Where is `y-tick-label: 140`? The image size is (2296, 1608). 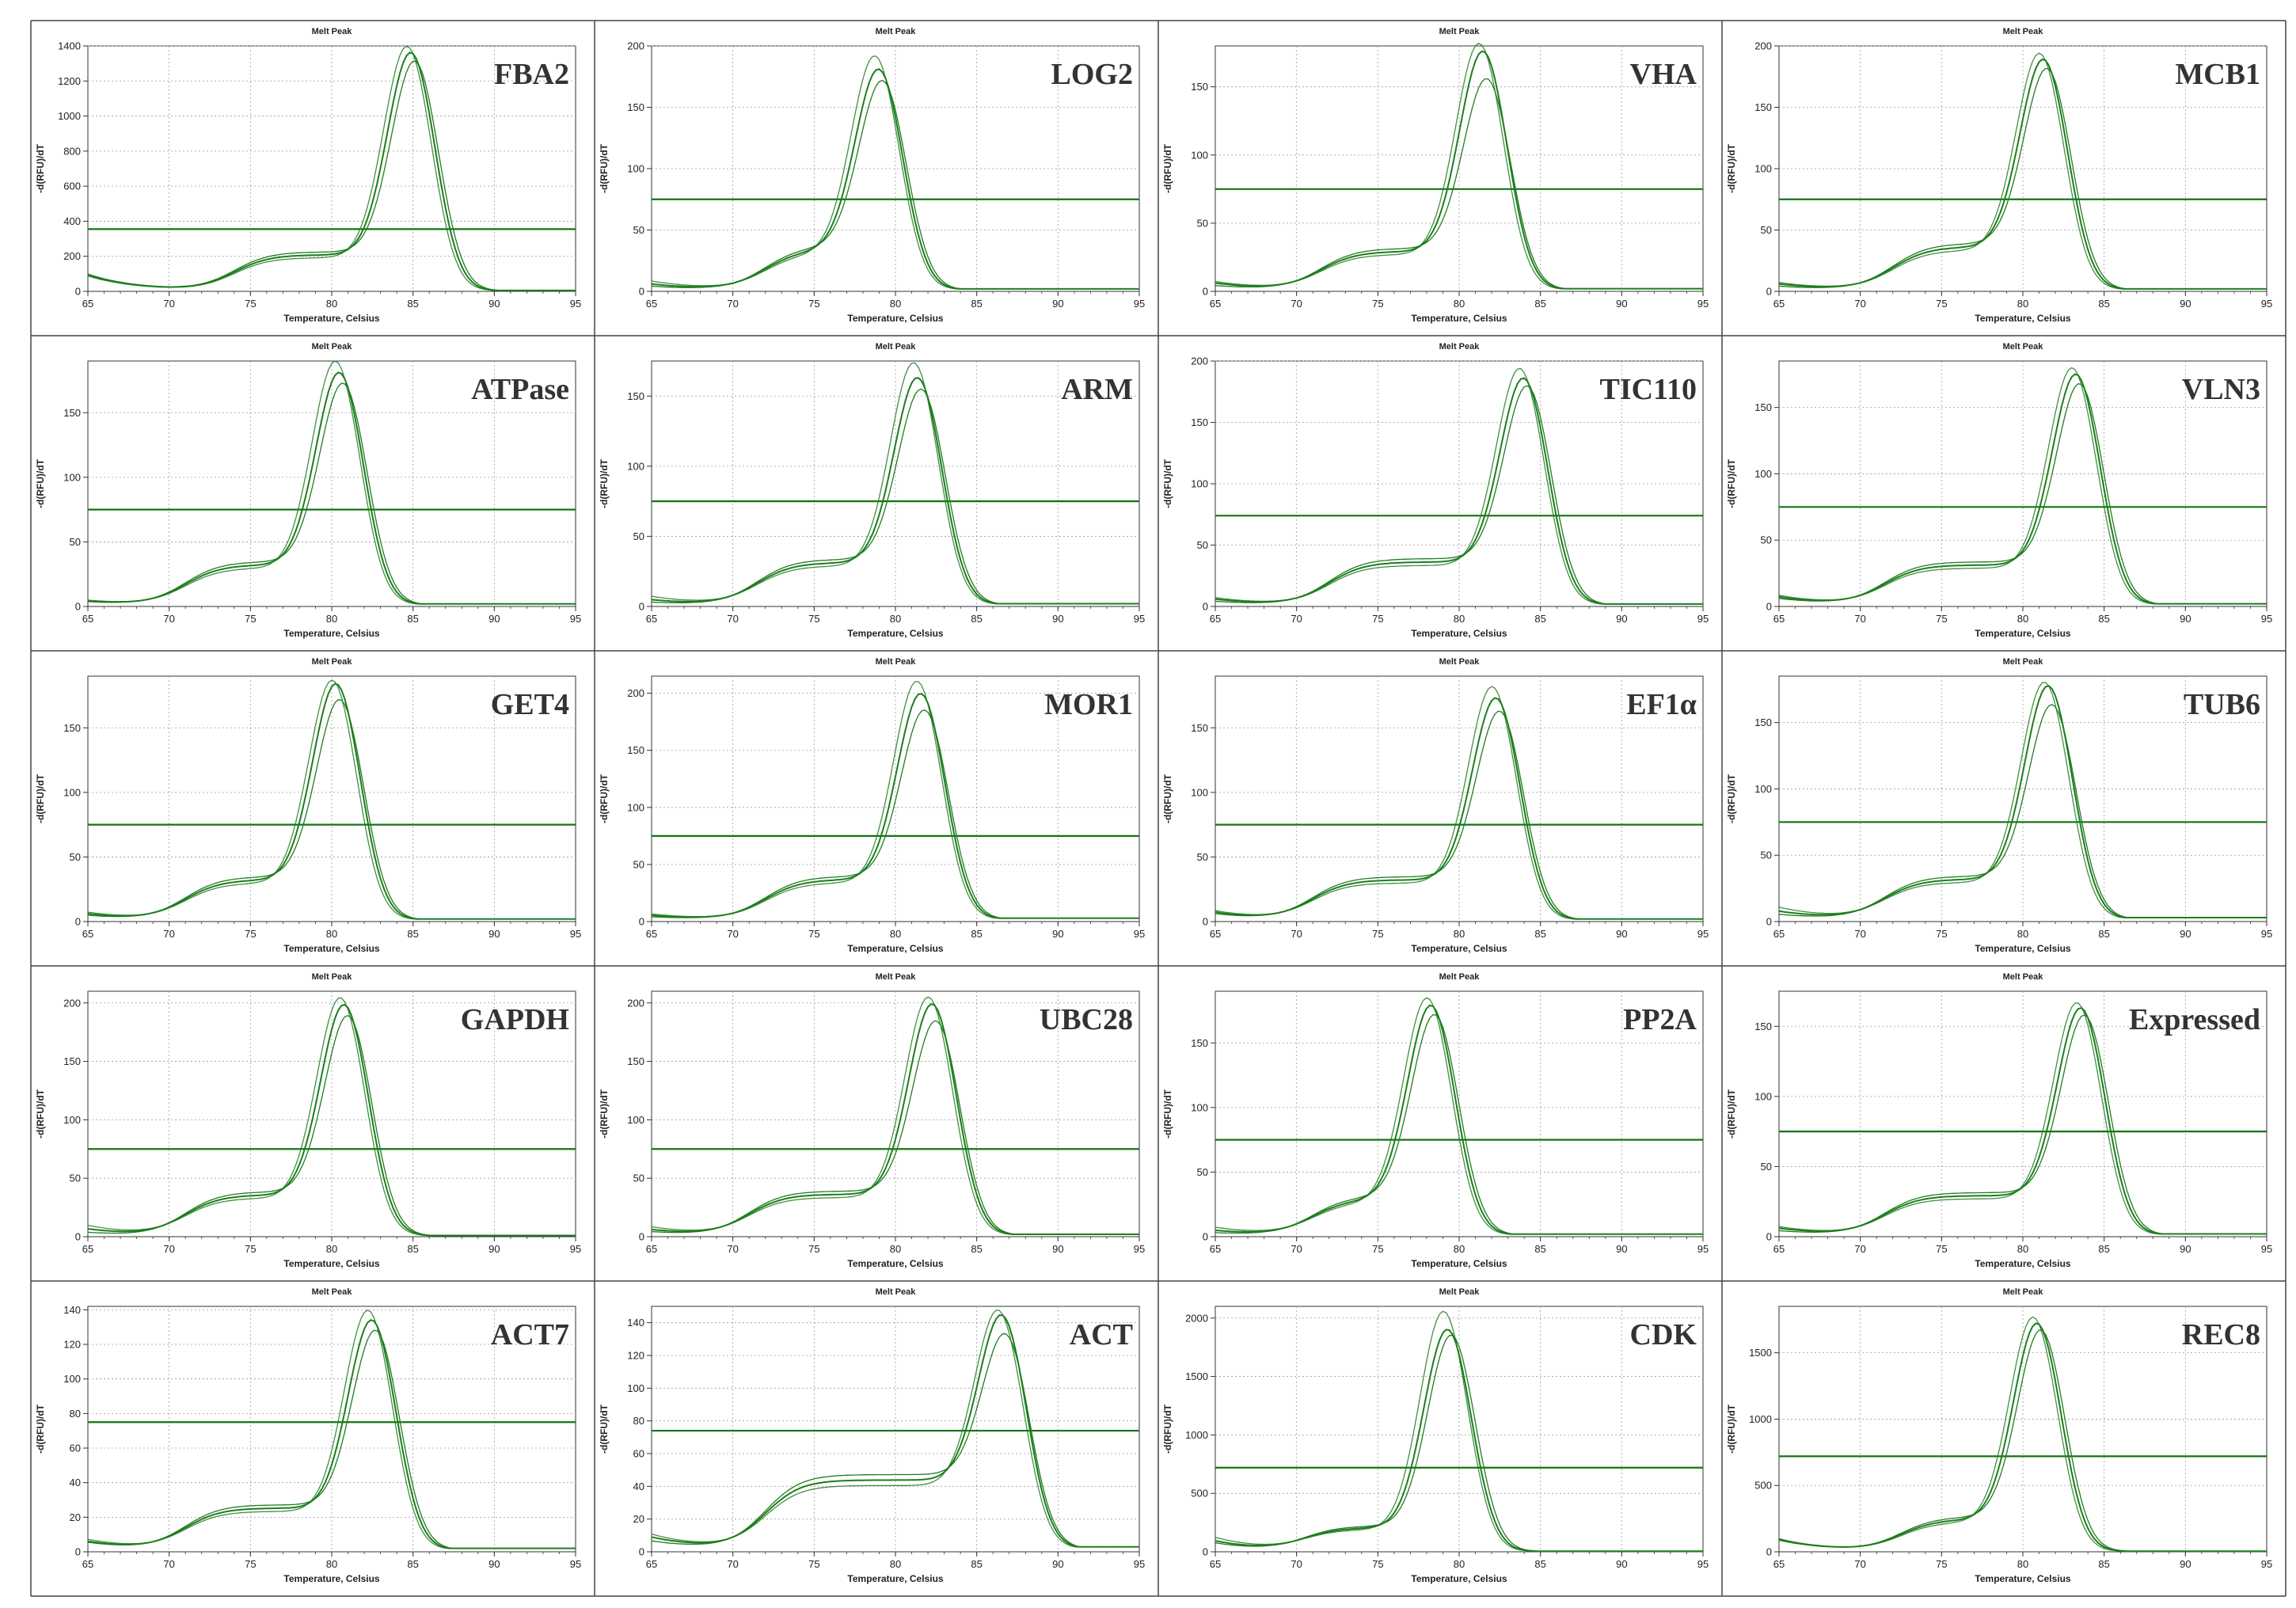
y-tick-label: 140 is located at coordinates (72, 1310).